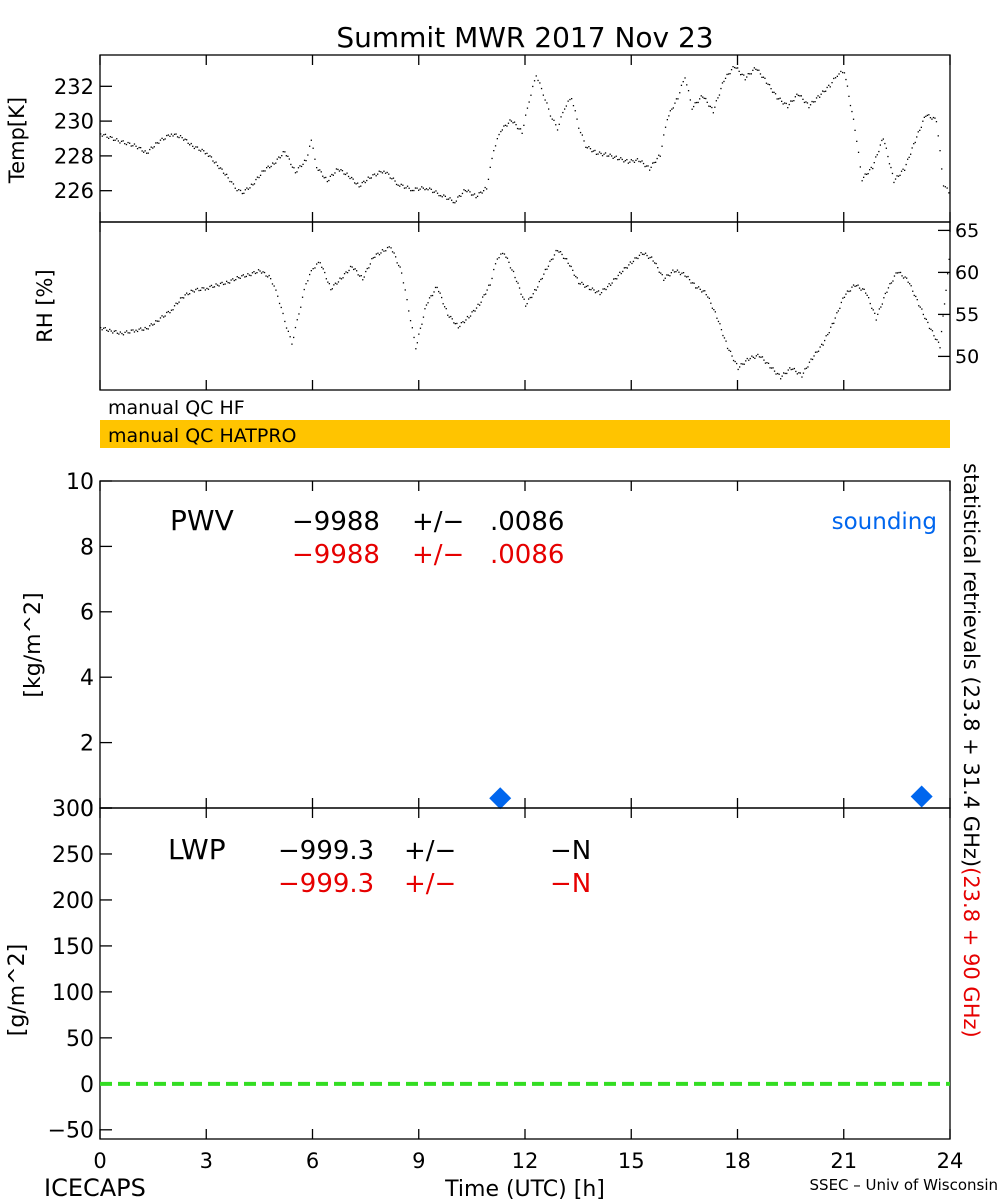 The image size is (1000, 1200). Describe the element at coordinates (525, 421) in the screenshot. I see `qc-bars: manual QC HF manual QC HATPRO` at that location.